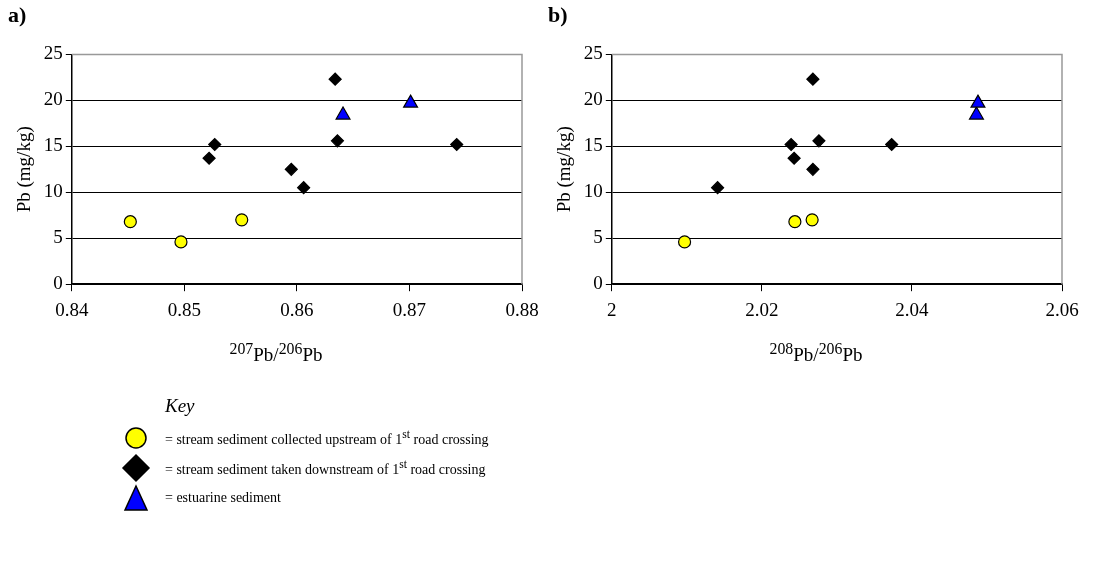 The image size is (1104, 583). I want to click on x-tick-label: 2, so click(612, 309).